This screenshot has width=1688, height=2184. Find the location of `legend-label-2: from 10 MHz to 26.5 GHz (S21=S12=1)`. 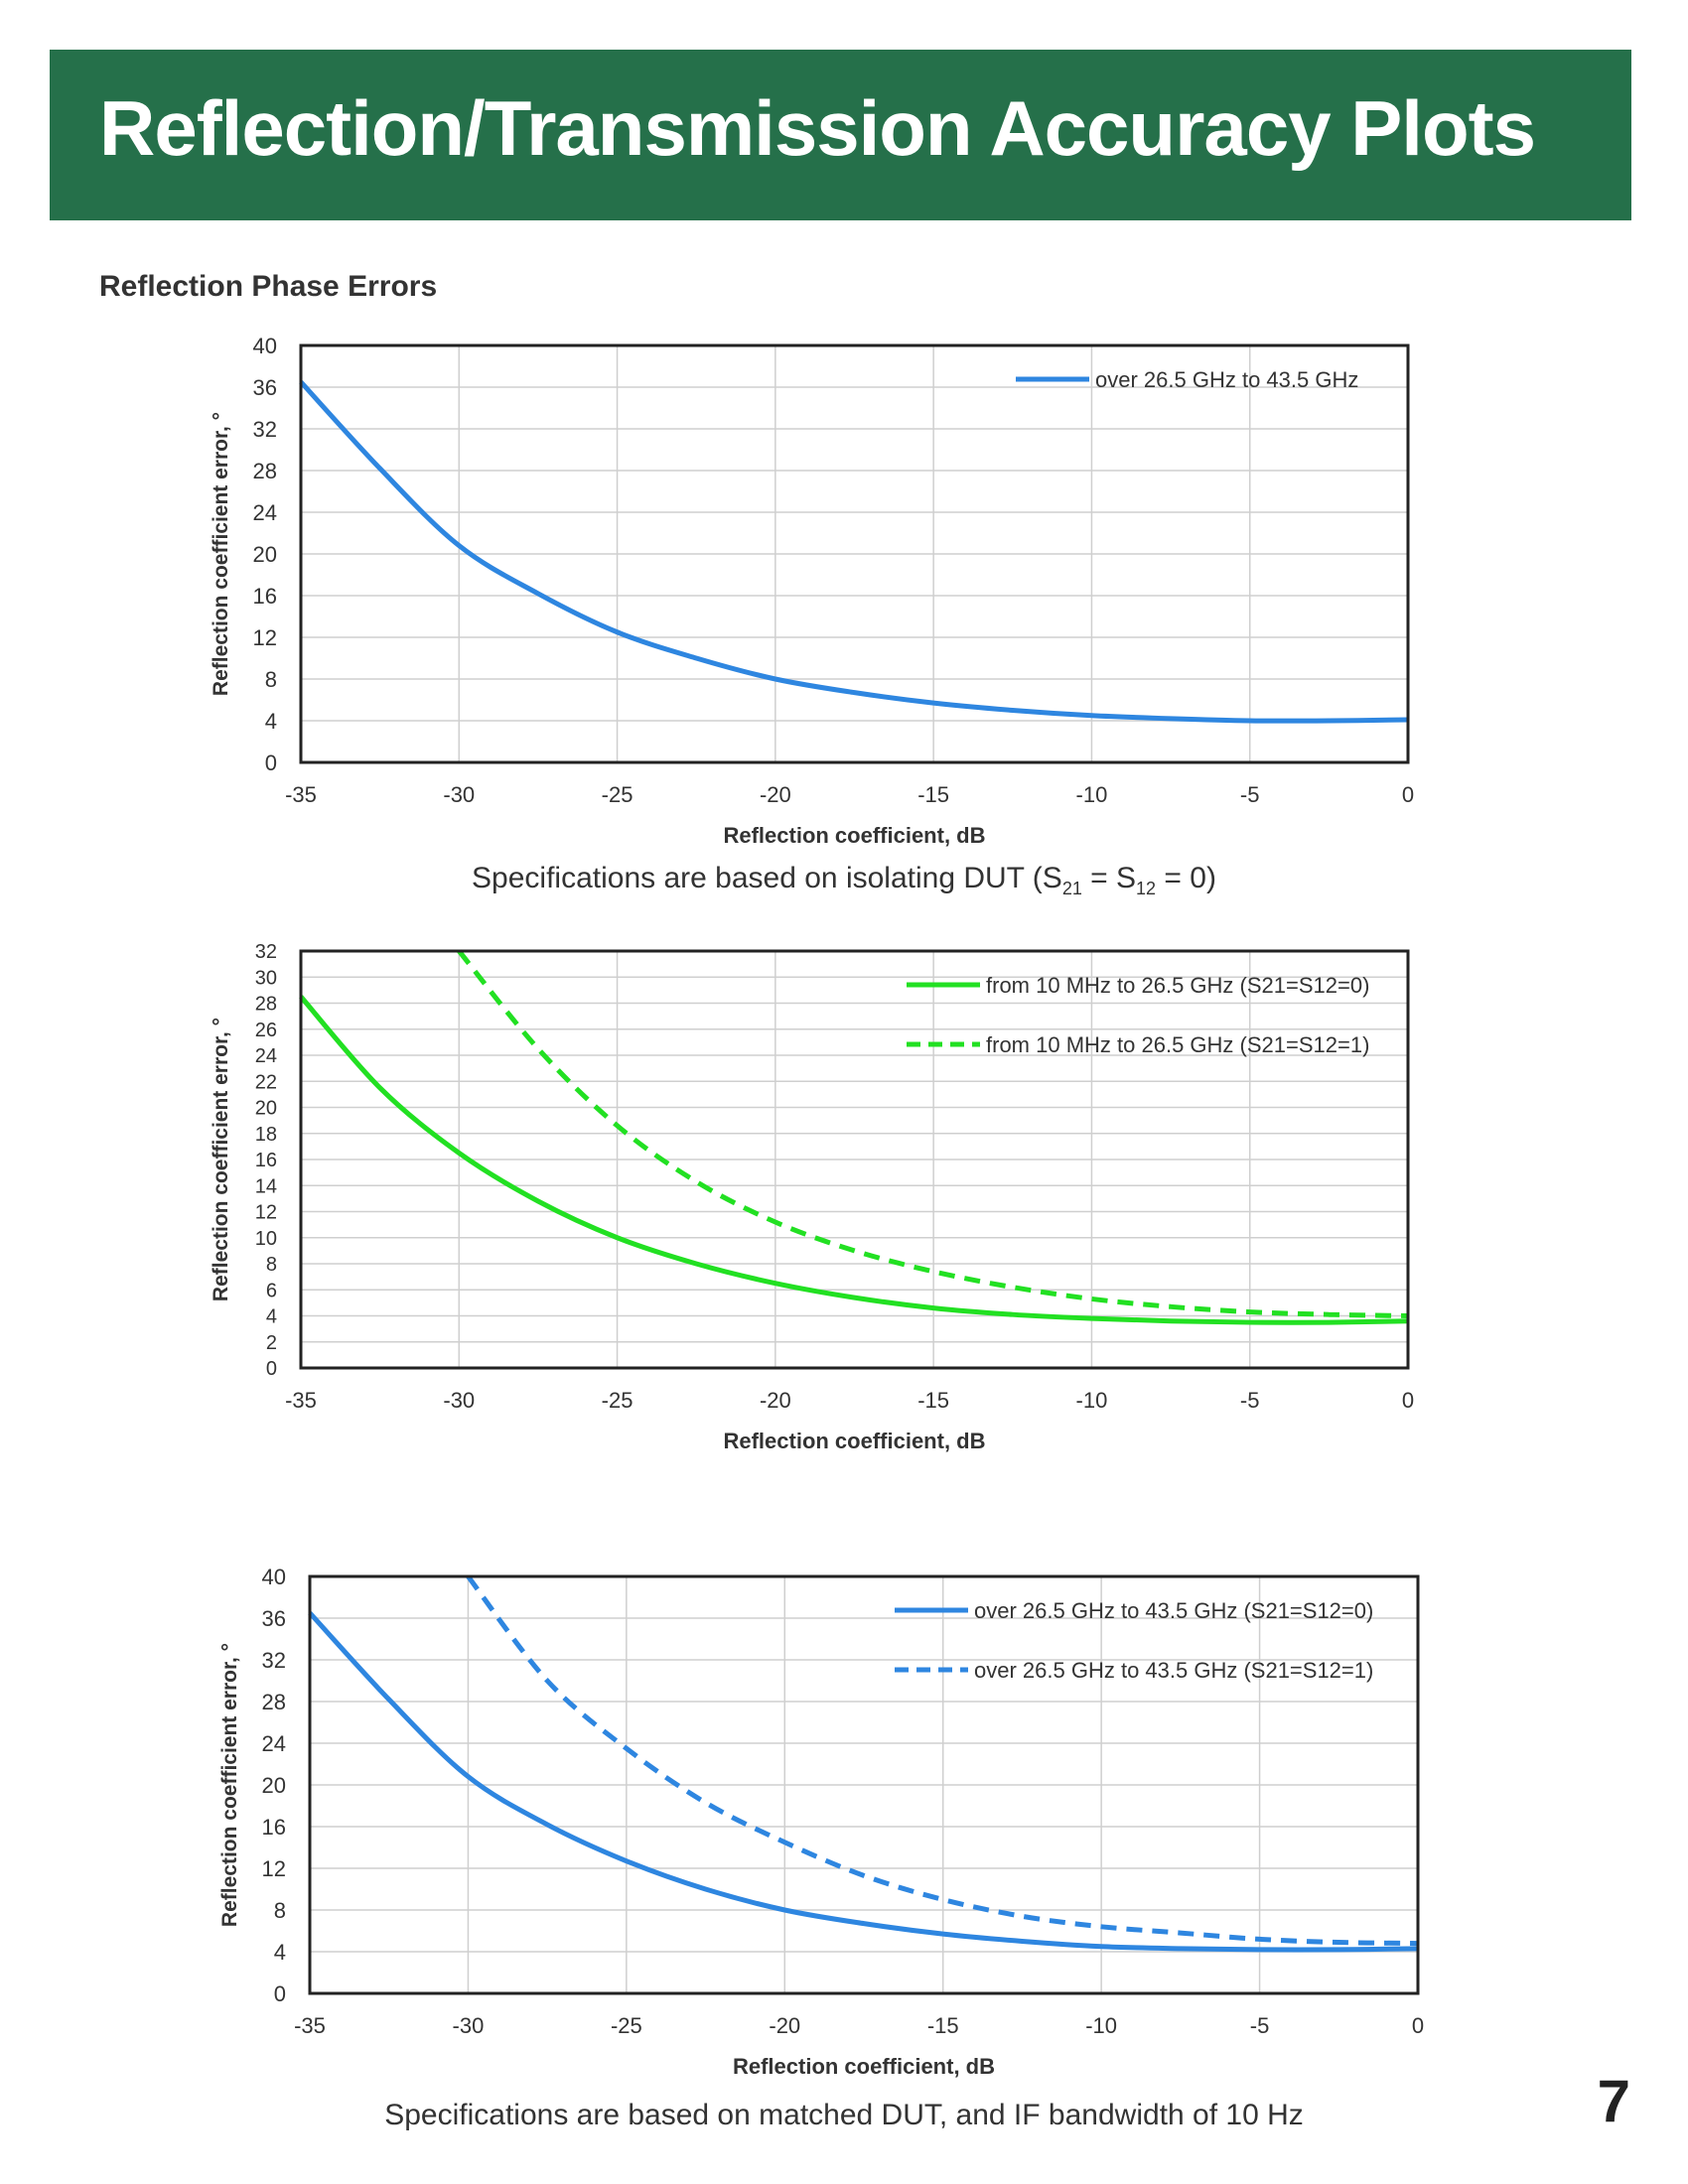

legend-label-2: from 10 MHz to 26.5 GHz (S21=S12=1) is located at coordinates (1177, 1044).